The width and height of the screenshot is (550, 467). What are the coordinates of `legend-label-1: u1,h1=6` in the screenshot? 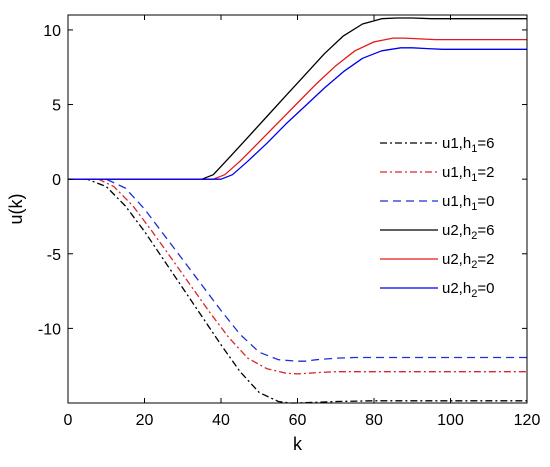 It's located at (468, 145).